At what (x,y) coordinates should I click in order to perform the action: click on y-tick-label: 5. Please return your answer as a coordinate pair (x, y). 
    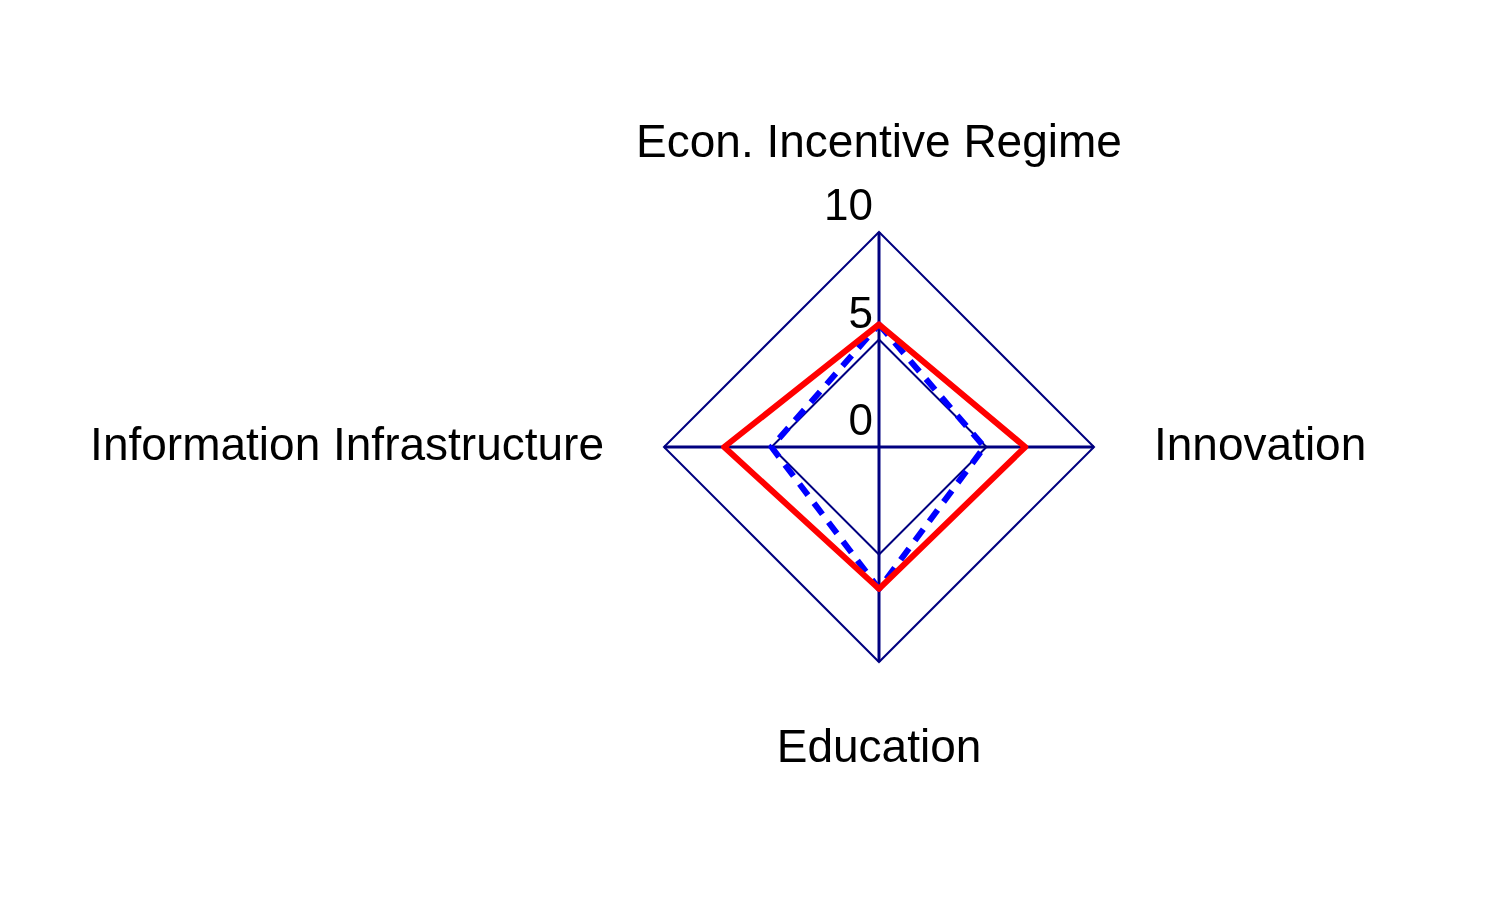
    Looking at the image, I should click on (860, 312).